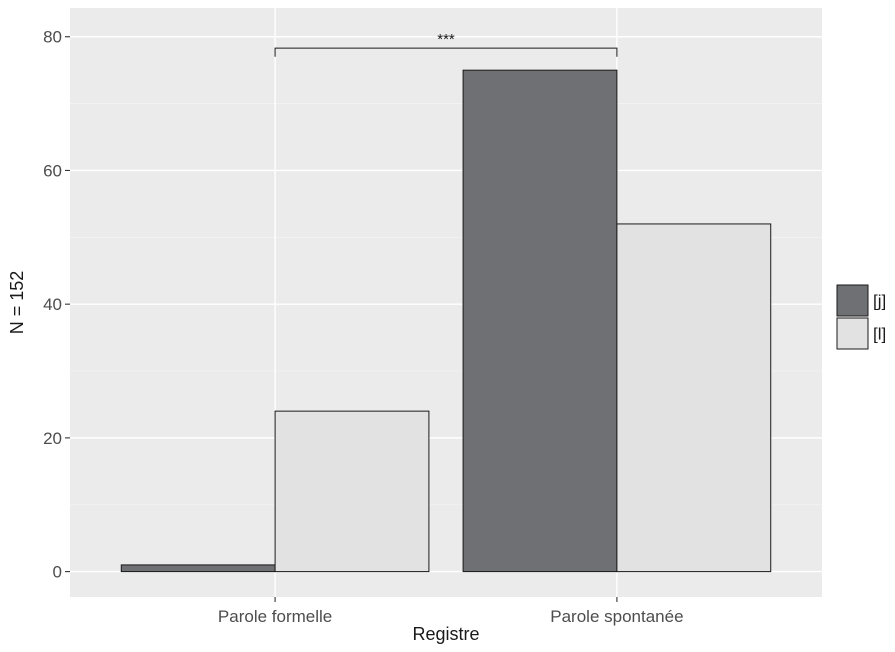 The width and height of the screenshot is (895, 652). I want to click on y-tick-label: 0, so click(57, 572).